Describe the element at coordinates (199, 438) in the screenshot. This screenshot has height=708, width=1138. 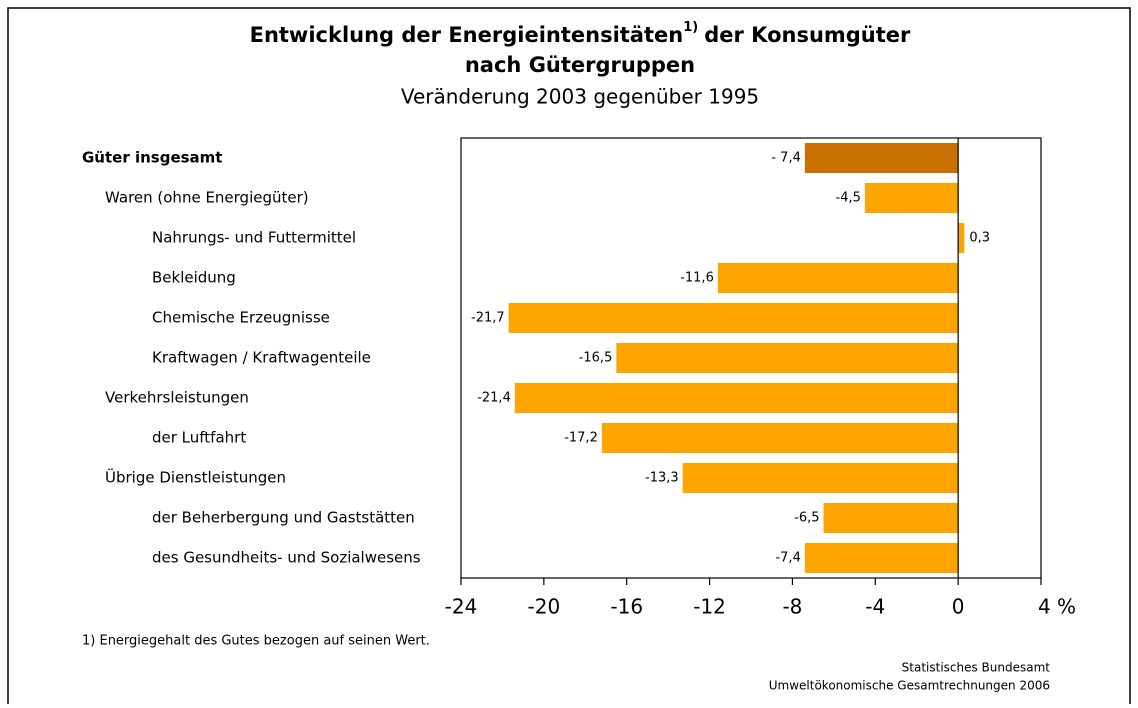
I see `category-label: der Luftfahrt` at that location.